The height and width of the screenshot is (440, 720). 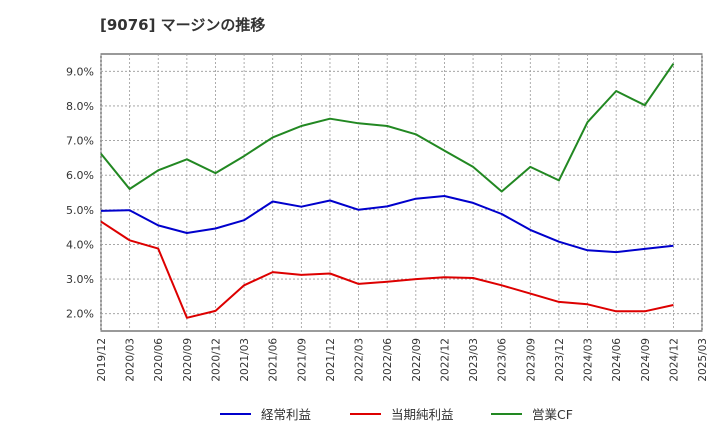 I want to click on x-tick-label: 2022/12, so click(x=445, y=360).